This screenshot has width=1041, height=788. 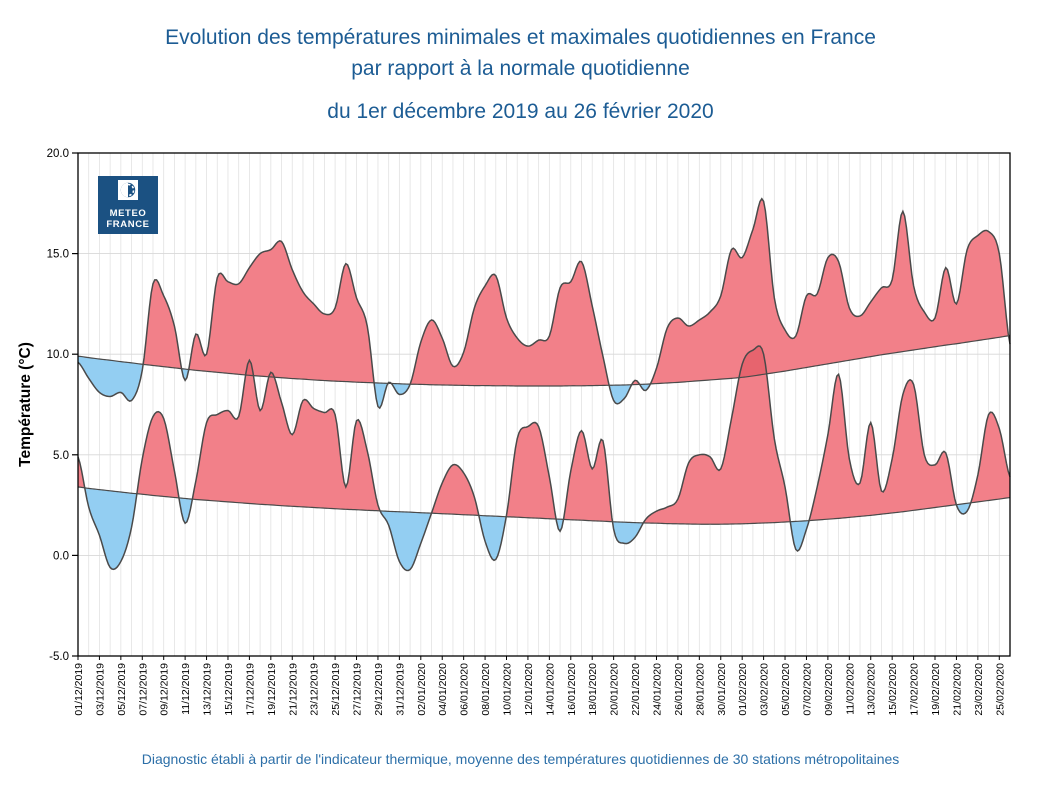 I want to click on svg-text: 05/12/2019, so click(x=122, y=689).